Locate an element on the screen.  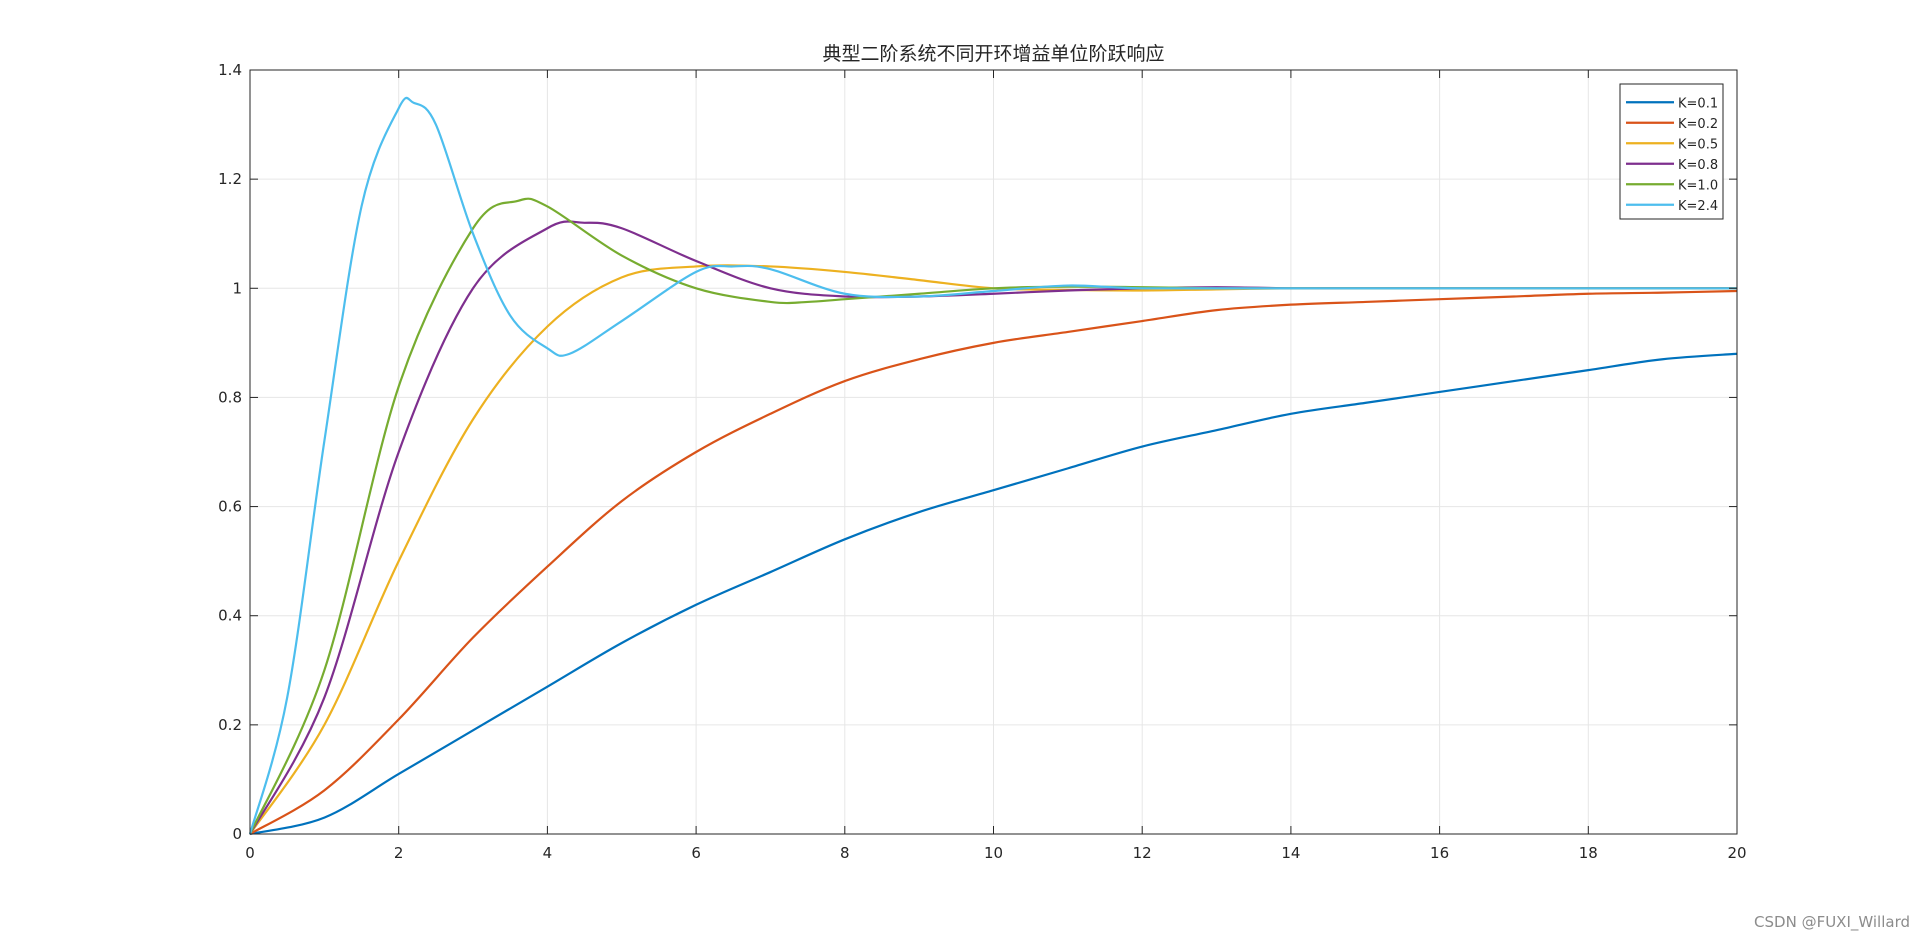
x-tick-label: 14 is located at coordinates (1290, 853).